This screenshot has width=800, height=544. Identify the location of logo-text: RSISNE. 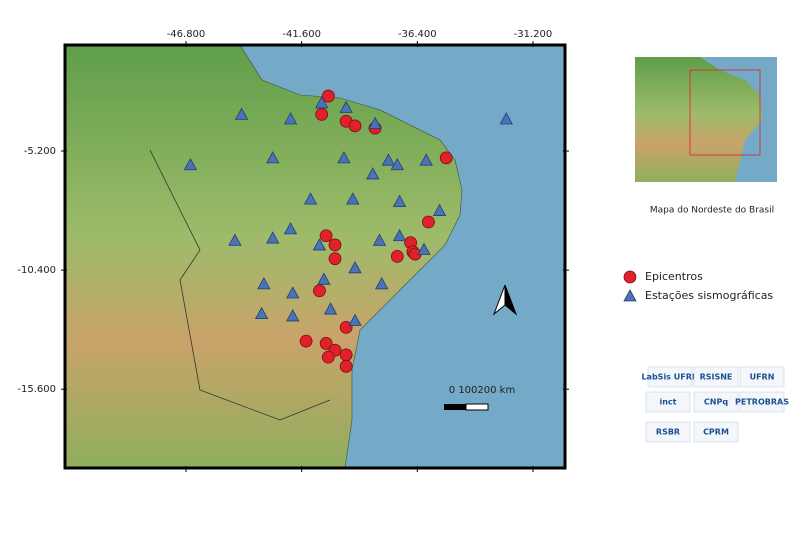
(716, 377).